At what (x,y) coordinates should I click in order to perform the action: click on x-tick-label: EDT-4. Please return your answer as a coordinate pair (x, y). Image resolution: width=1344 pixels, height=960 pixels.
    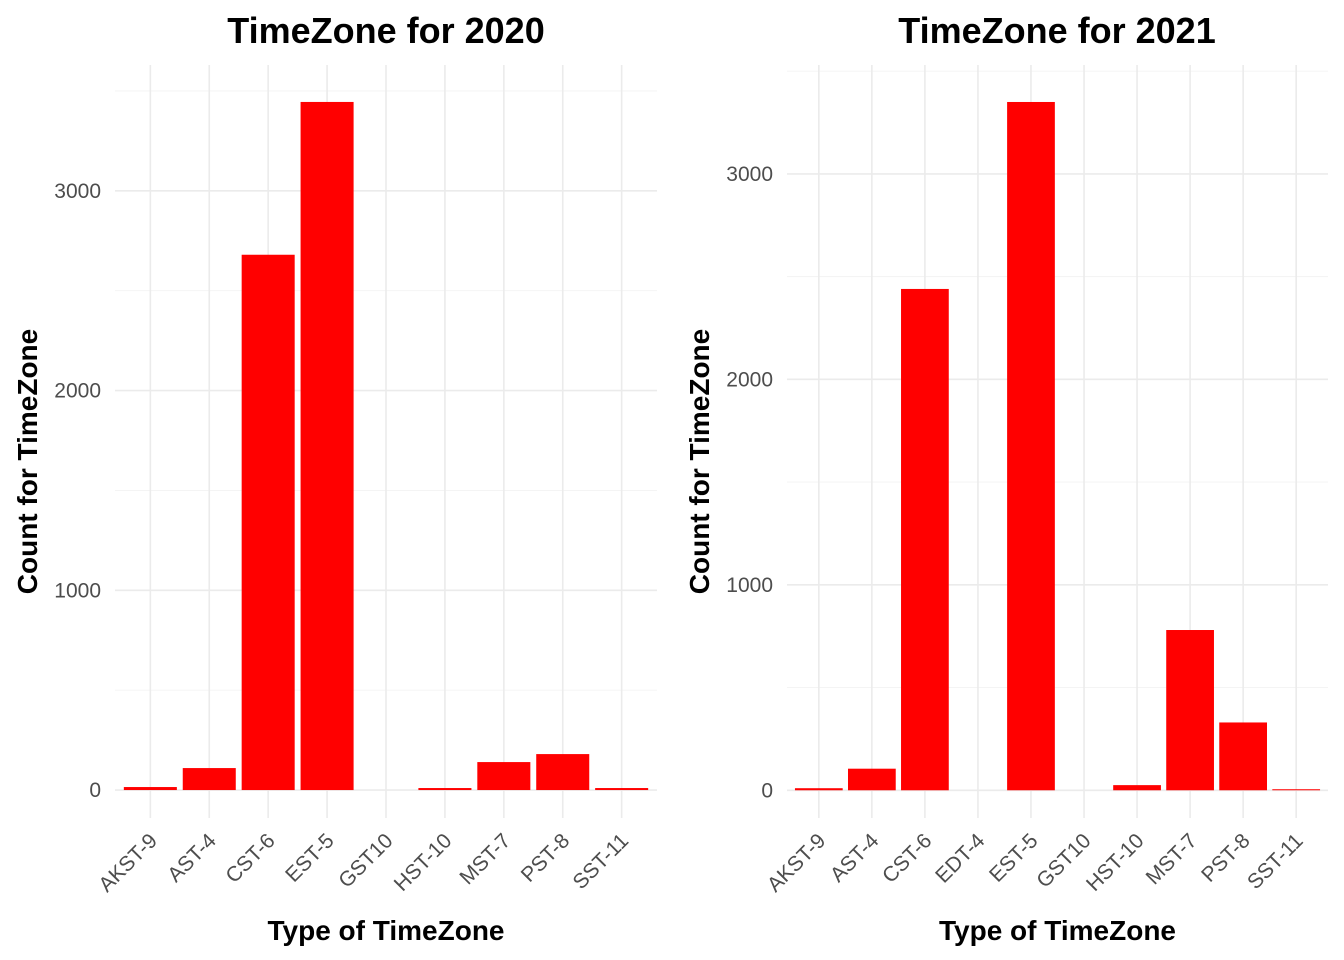
    Looking at the image, I should click on (960, 858).